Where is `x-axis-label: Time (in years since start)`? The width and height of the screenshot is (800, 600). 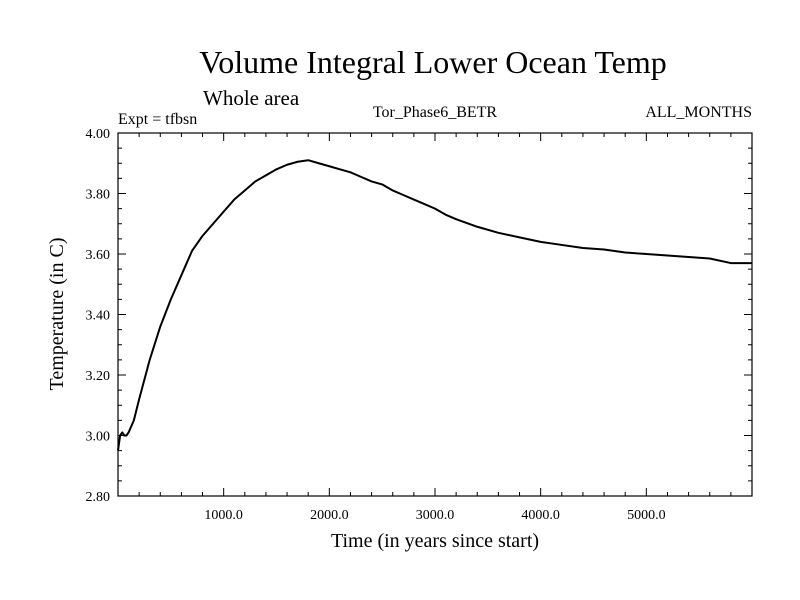
x-axis-label: Time (in years since start) is located at coordinates (435, 541).